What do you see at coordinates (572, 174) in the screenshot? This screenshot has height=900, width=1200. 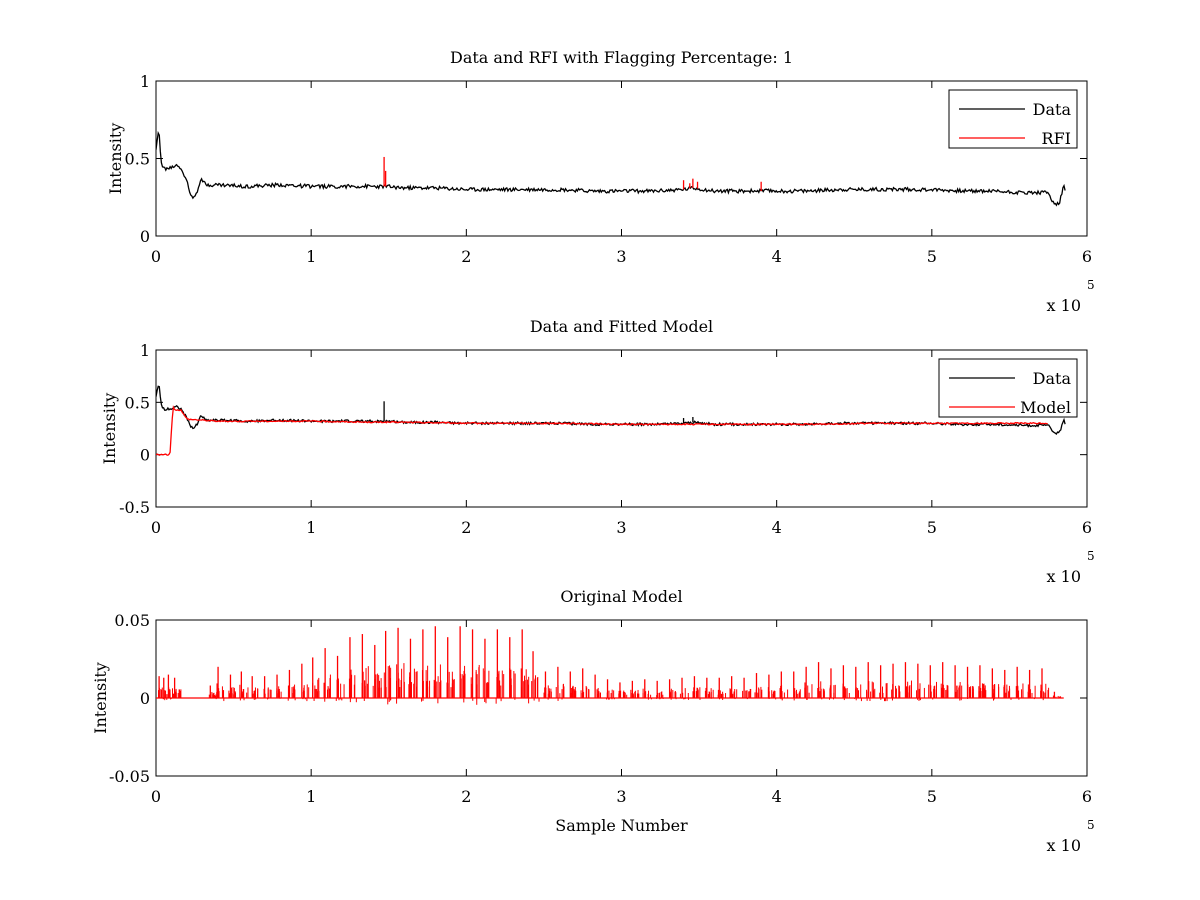 I see `series-rfi-group` at bounding box center [572, 174].